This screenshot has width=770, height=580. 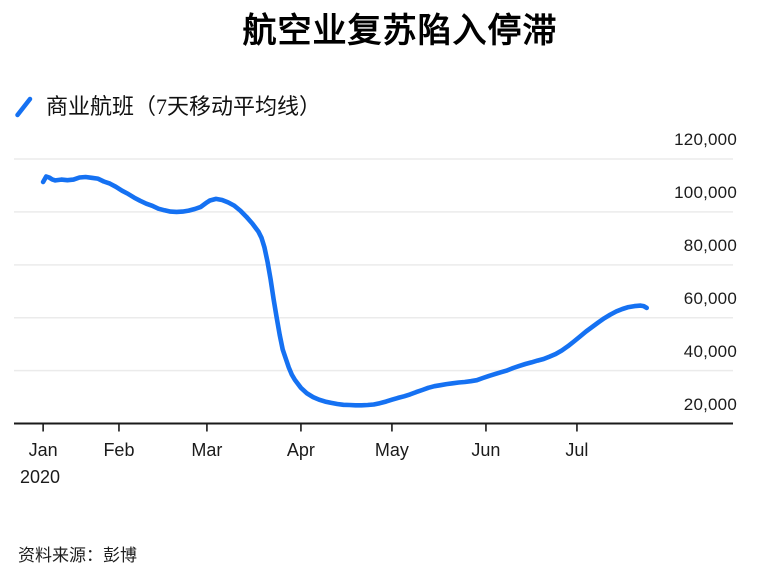 What do you see at coordinates (77, 555) in the screenshot?
I see `source-attribution: 资料来源：彭博` at bounding box center [77, 555].